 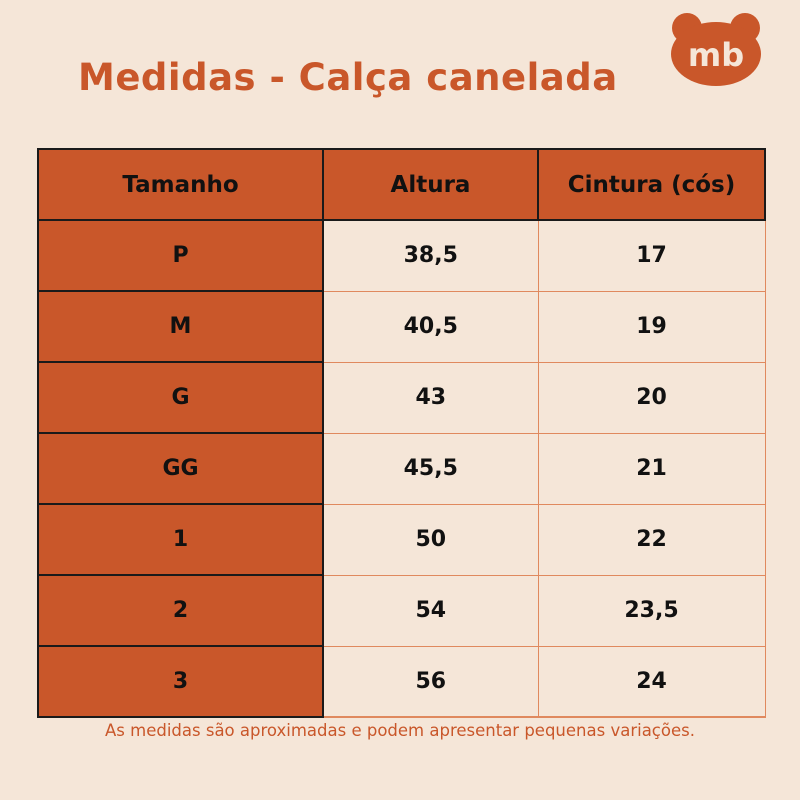 I want to click on altura-cell: 45,5, so click(x=430, y=468).